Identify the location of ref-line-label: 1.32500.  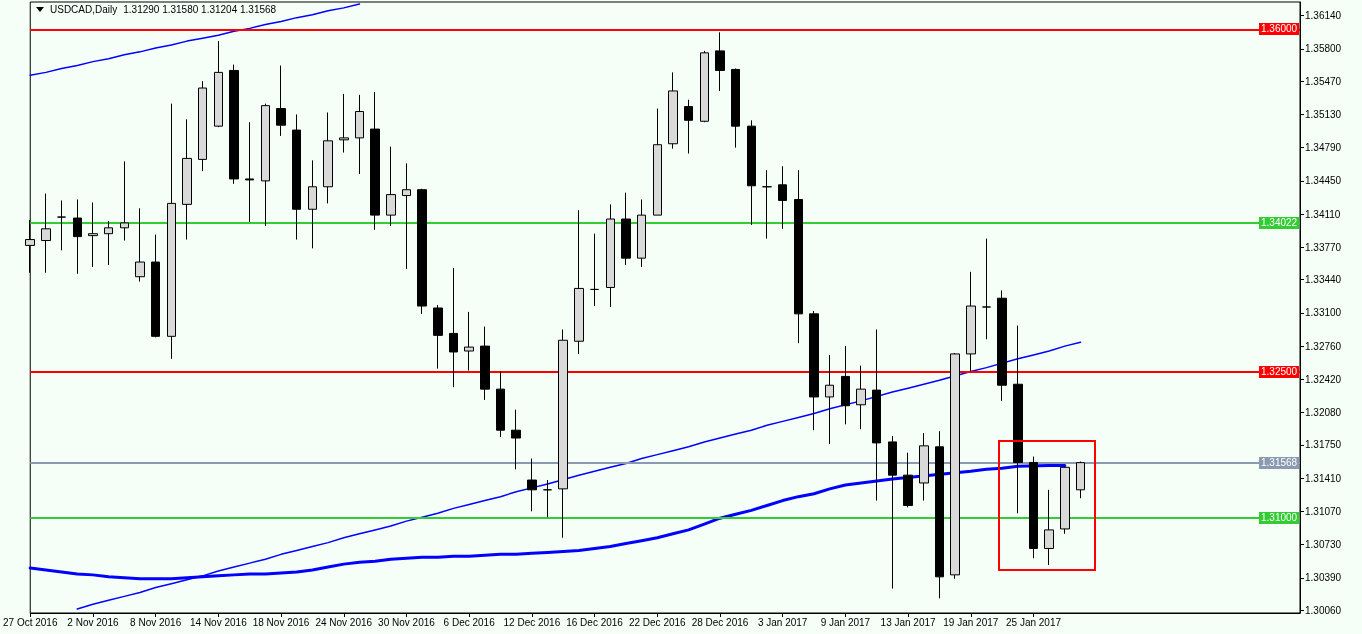
(1279, 371).